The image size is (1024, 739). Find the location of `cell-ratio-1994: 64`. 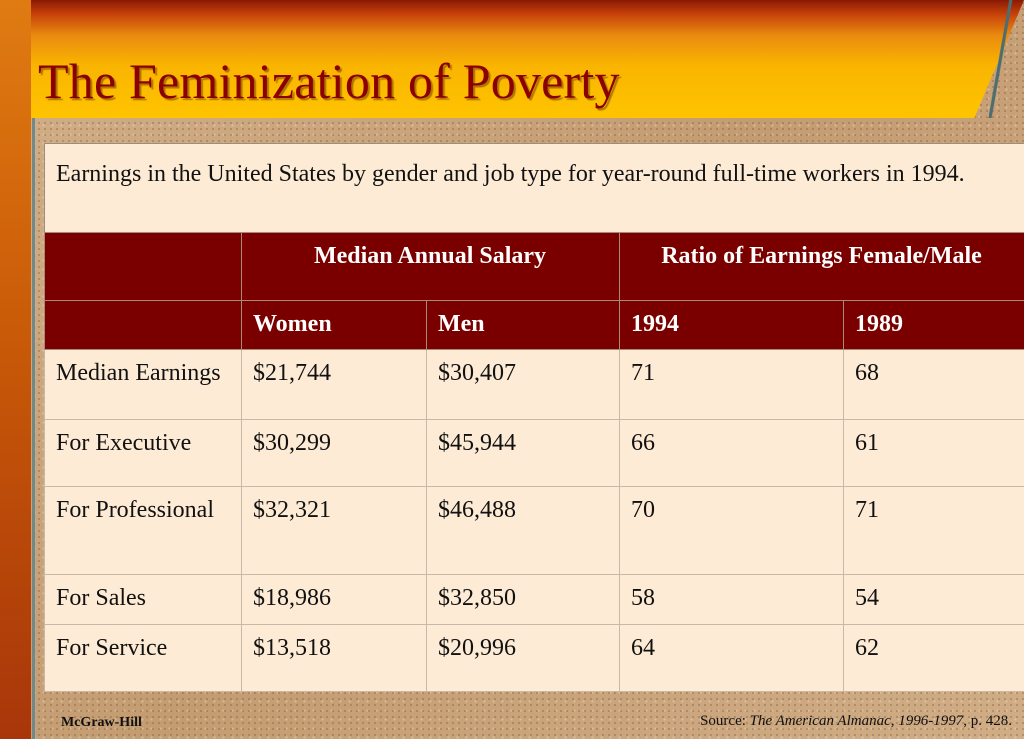

cell-ratio-1994: 64 is located at coordinates (731, 658).